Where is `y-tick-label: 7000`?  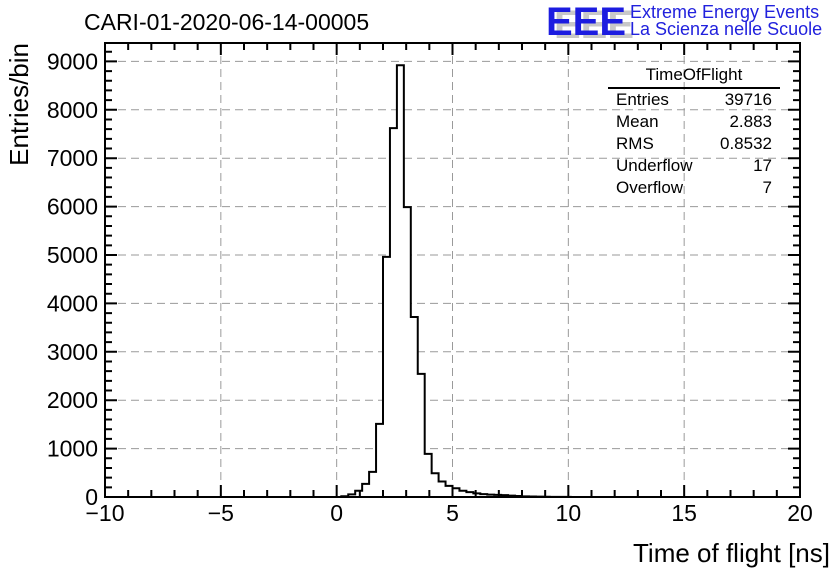 y-tick-label: 7000 is located at coordinates (72, 158).